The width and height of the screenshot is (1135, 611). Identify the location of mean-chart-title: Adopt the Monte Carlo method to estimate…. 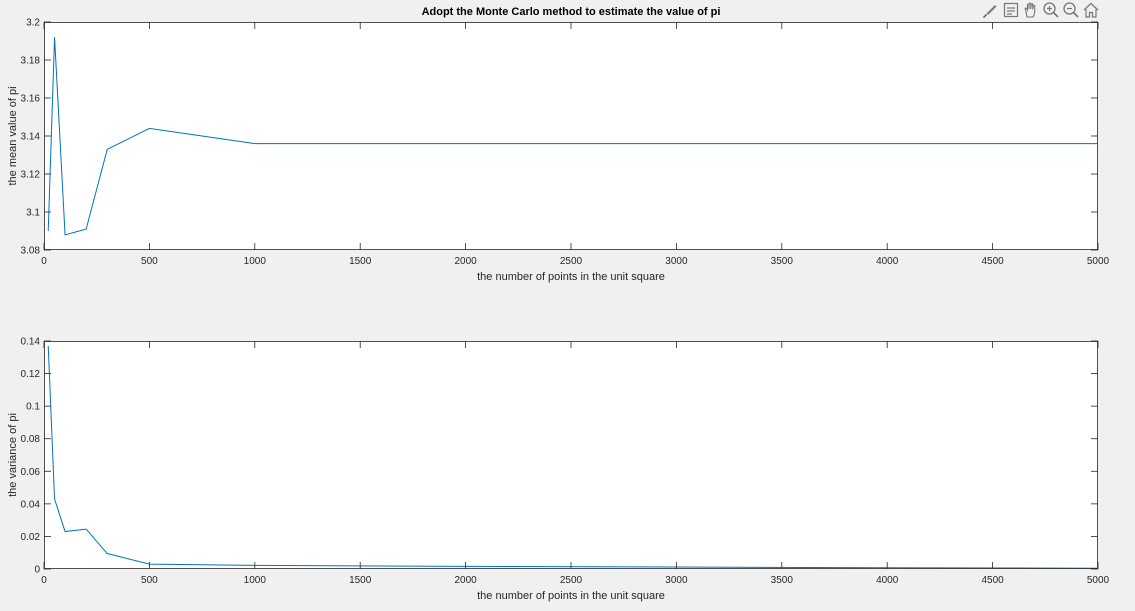
(571, 12).